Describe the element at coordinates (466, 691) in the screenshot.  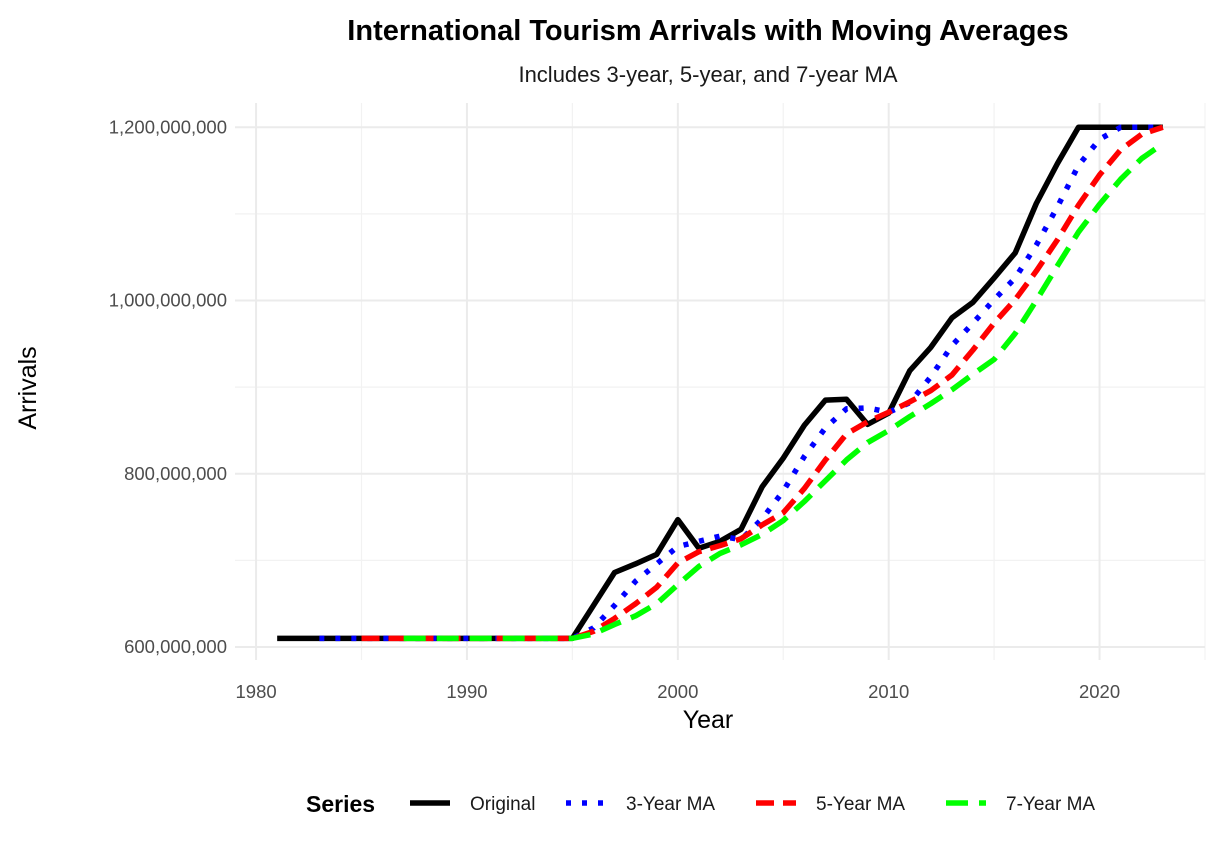
I see `x-tick-label: 1990` at that location.